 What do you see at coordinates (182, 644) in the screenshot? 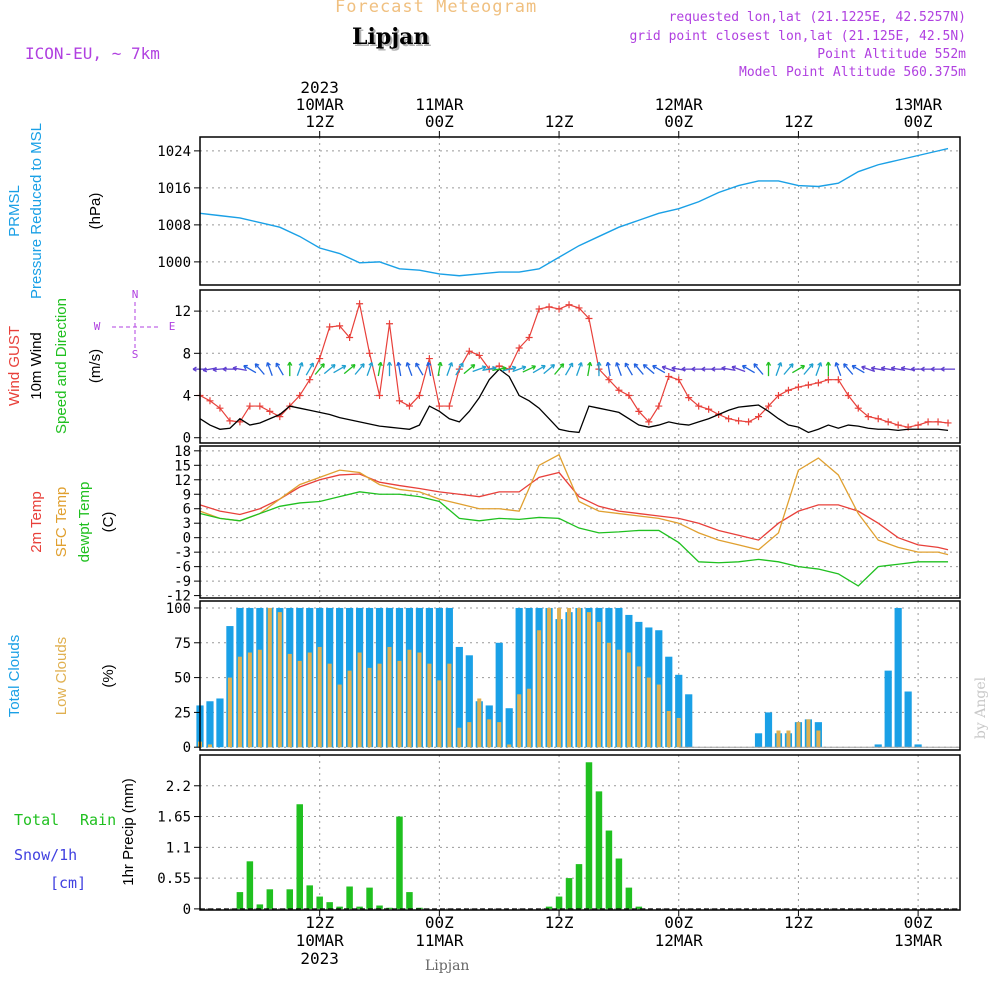
I see `y-tick-label: 75` at bounding box center [182, 644].